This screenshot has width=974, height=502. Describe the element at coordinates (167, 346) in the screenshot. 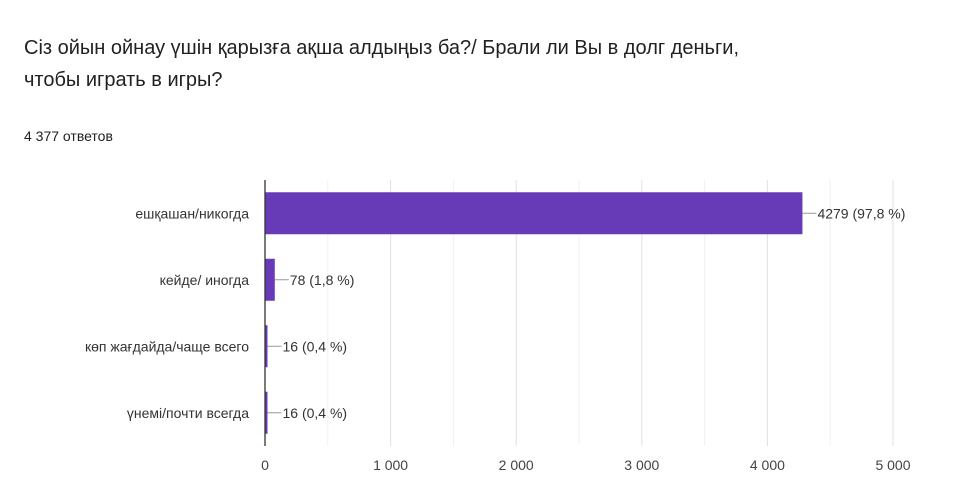

I see `category-label: көп жағдайда/чаще всего` at that location.